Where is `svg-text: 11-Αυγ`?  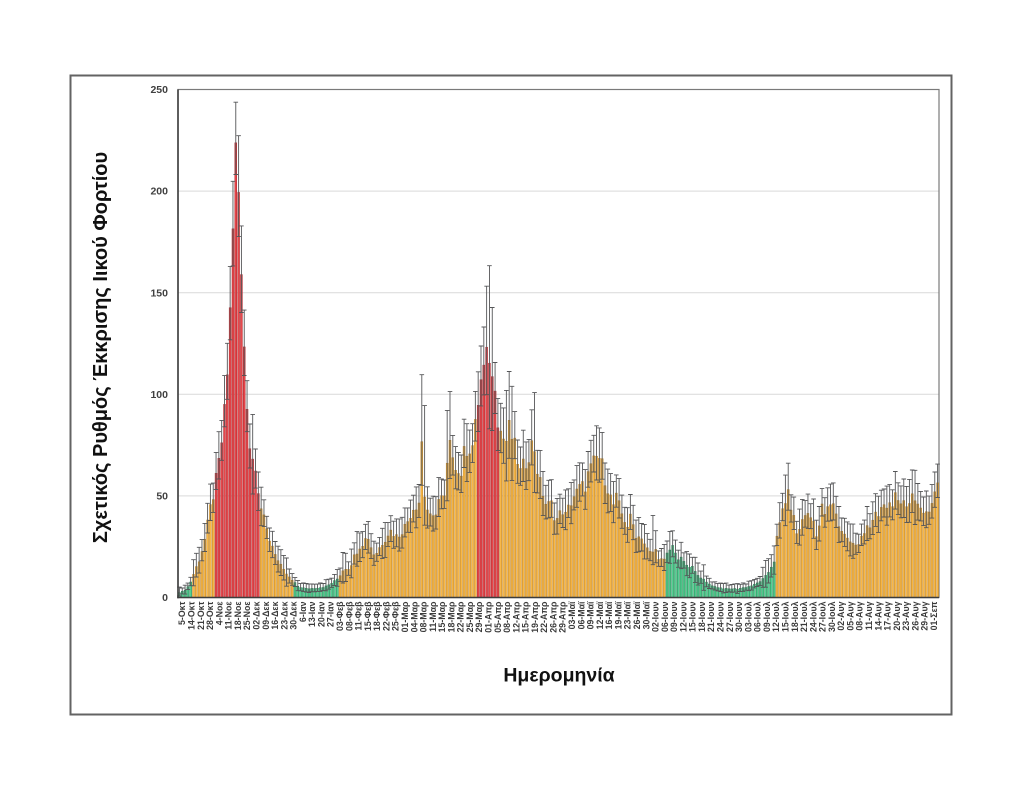
svg-text: 11-Αυγ is located at coordinates (869, 615).